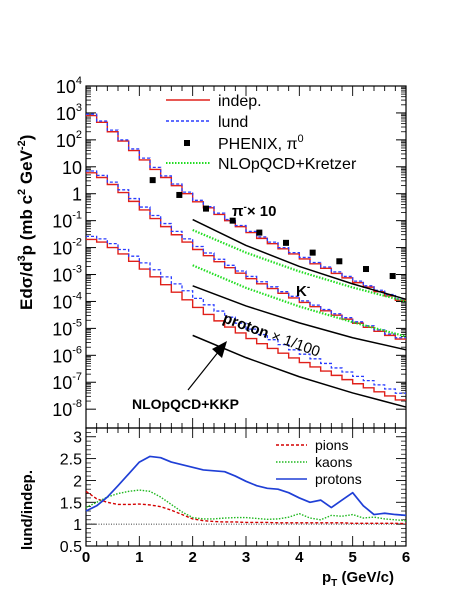  I want to click on ratio-series-kaons, so click(246, 505).